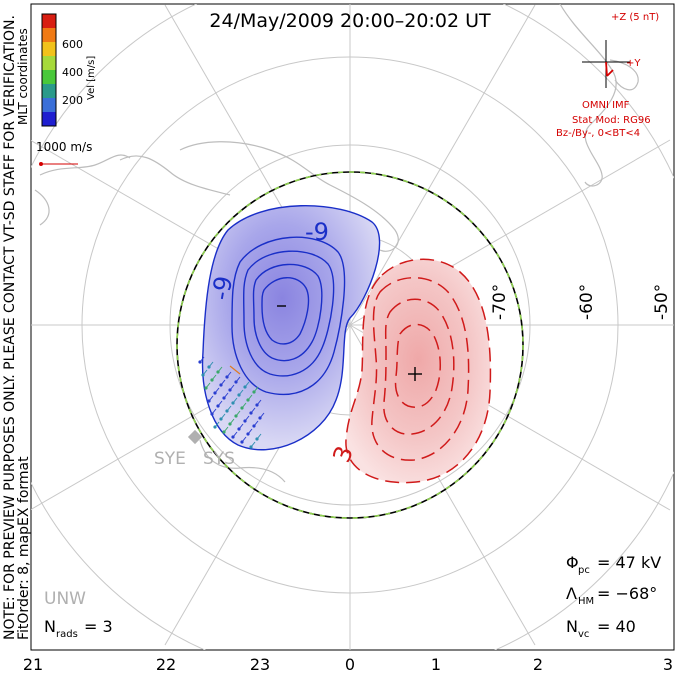  Describe the element at coordinates (24, 548) in the screenshot. I see `fit-order-note: FitOrder: 8, mapEX format` at that location.